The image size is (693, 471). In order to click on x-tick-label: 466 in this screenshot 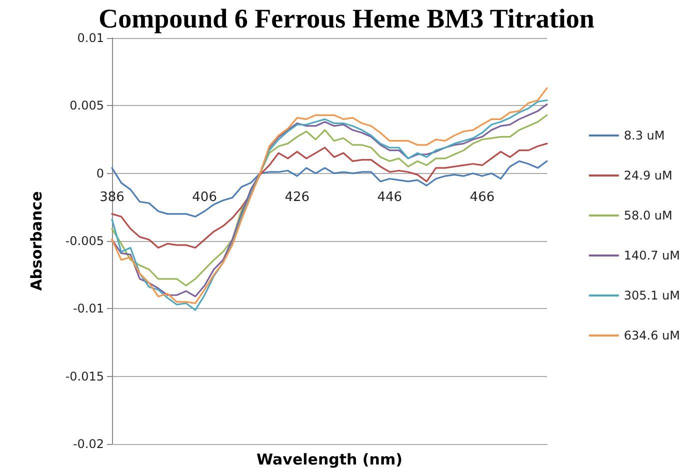, I will do `click(482, 197)`.